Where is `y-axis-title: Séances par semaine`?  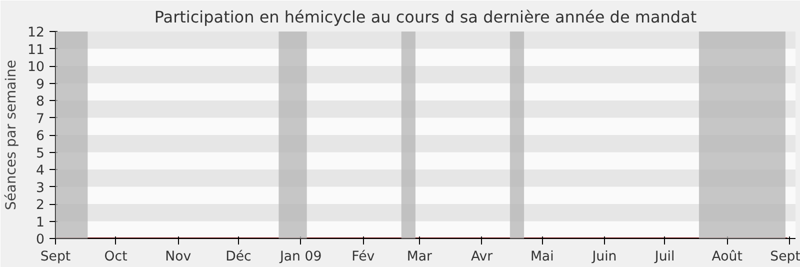
y-axis-title: Séances par semaine is located at coordinates (12, 135).